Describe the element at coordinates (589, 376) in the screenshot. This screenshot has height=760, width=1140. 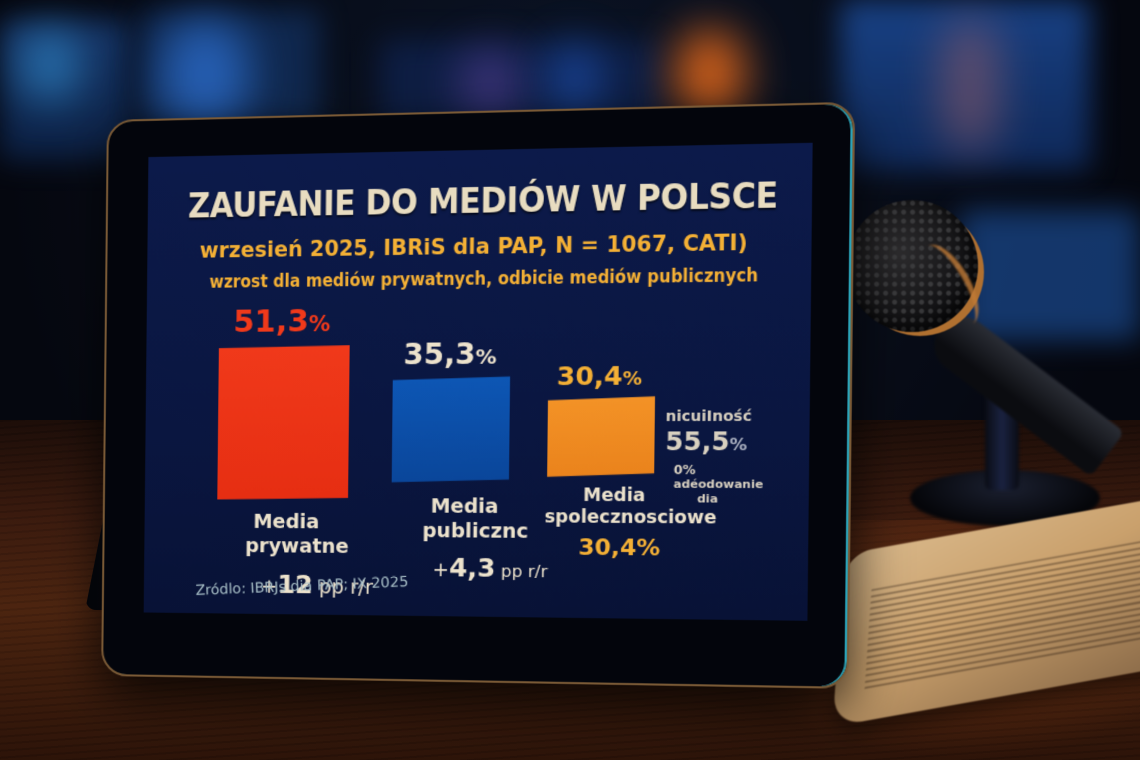
I see `bar-value-number: 30,4` at that location.